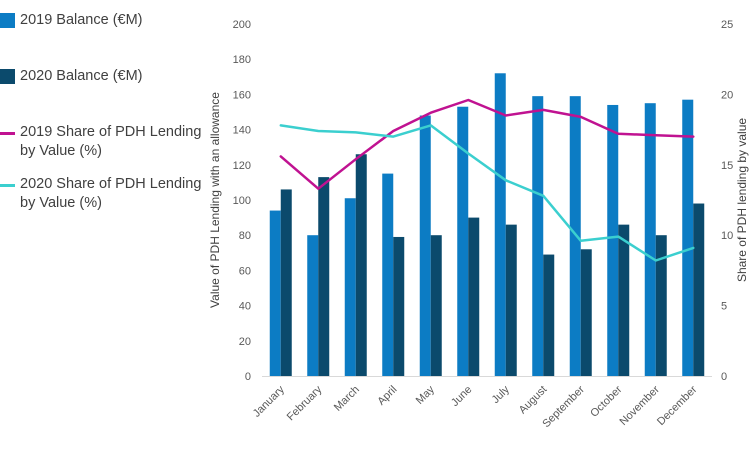  Describe the element at coordinates (501, 394) in the screenshot. I see `x-axis-label-july: July` at that location.